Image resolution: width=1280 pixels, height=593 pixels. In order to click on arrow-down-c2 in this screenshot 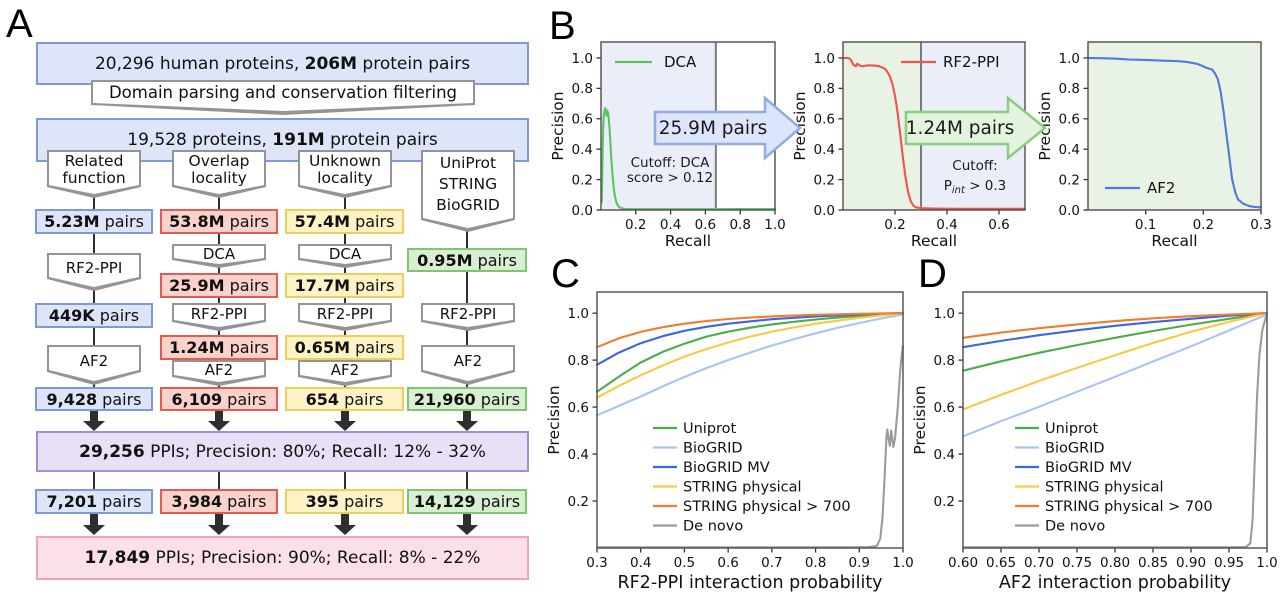, I will do `click(219, 421)`.